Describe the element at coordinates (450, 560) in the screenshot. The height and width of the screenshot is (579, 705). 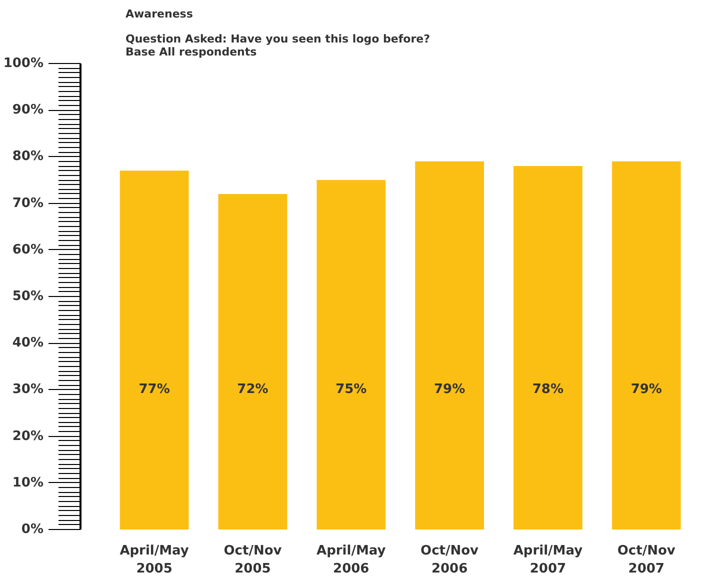
I see `x-tick-label: Oct/Nov 2006` at that location.